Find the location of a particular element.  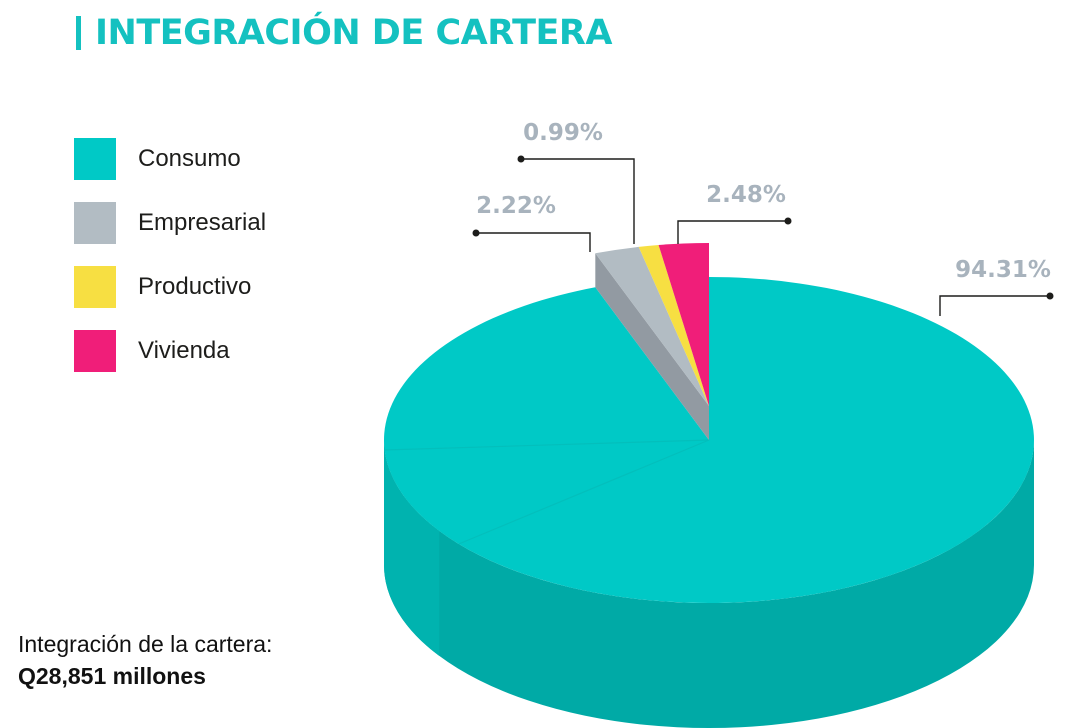

leader-line-vivienda is located at coordinates (732, 232).